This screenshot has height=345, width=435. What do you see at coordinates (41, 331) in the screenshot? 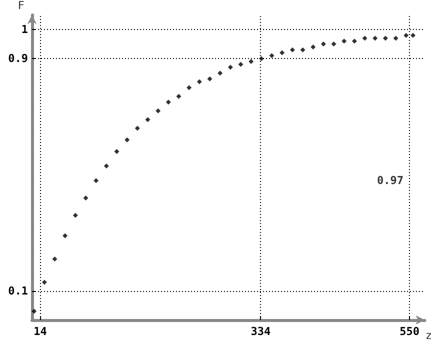
I see `x-tick-label: 14` at bounding box center [41, 331].